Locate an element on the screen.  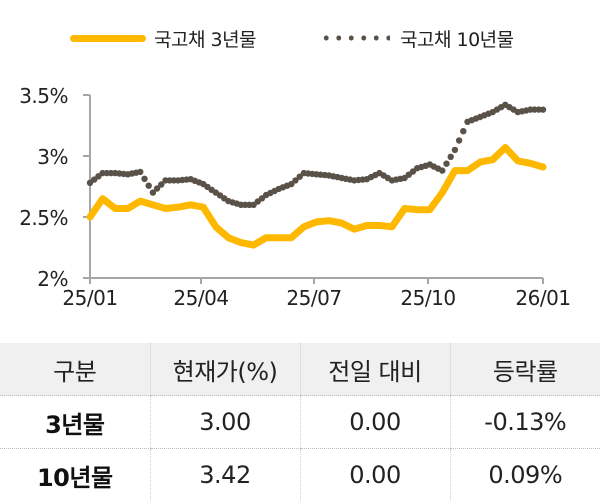
row-name: 3년물 is located at coordinates (75, 422).